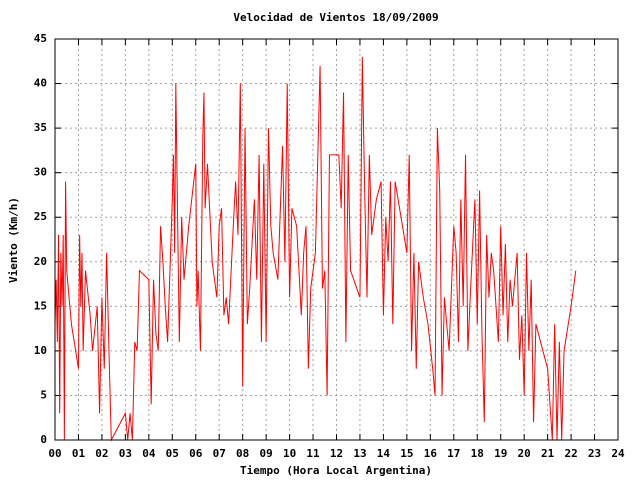 The height and width of the screenshot is (480, 640). Describe the element at coordinates (40, 127) in the screenshot. I see `y-tick-label: 35` at that location.